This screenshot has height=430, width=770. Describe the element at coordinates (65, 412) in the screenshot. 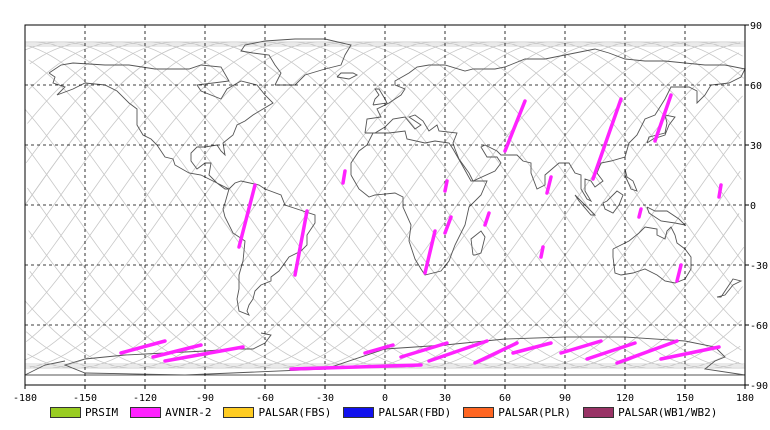

I see `legend-swatch-prsim` at that location.